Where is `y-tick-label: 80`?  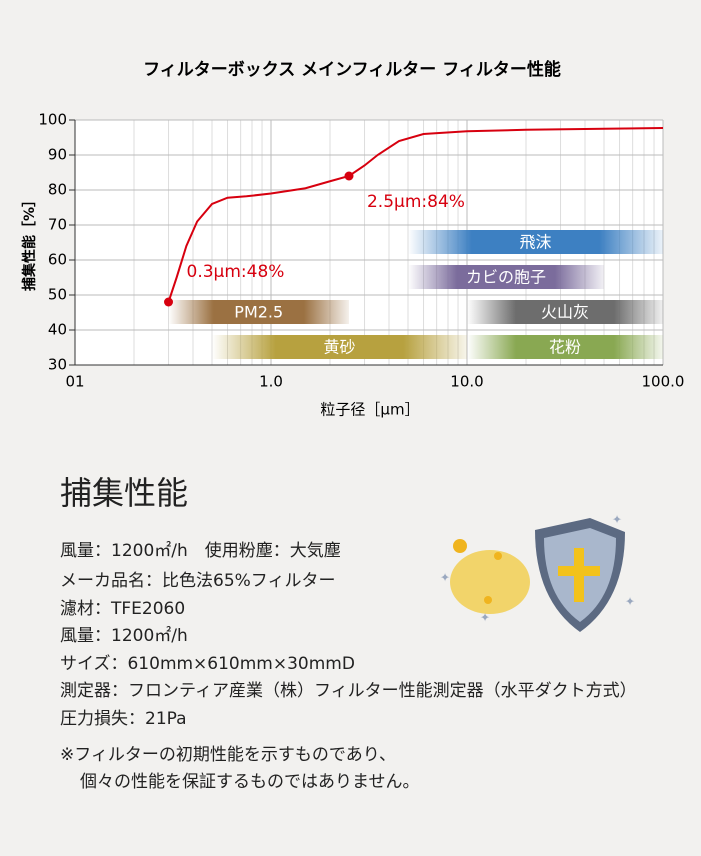 y-tick-label: 80 is located at coordinates (57, 190).